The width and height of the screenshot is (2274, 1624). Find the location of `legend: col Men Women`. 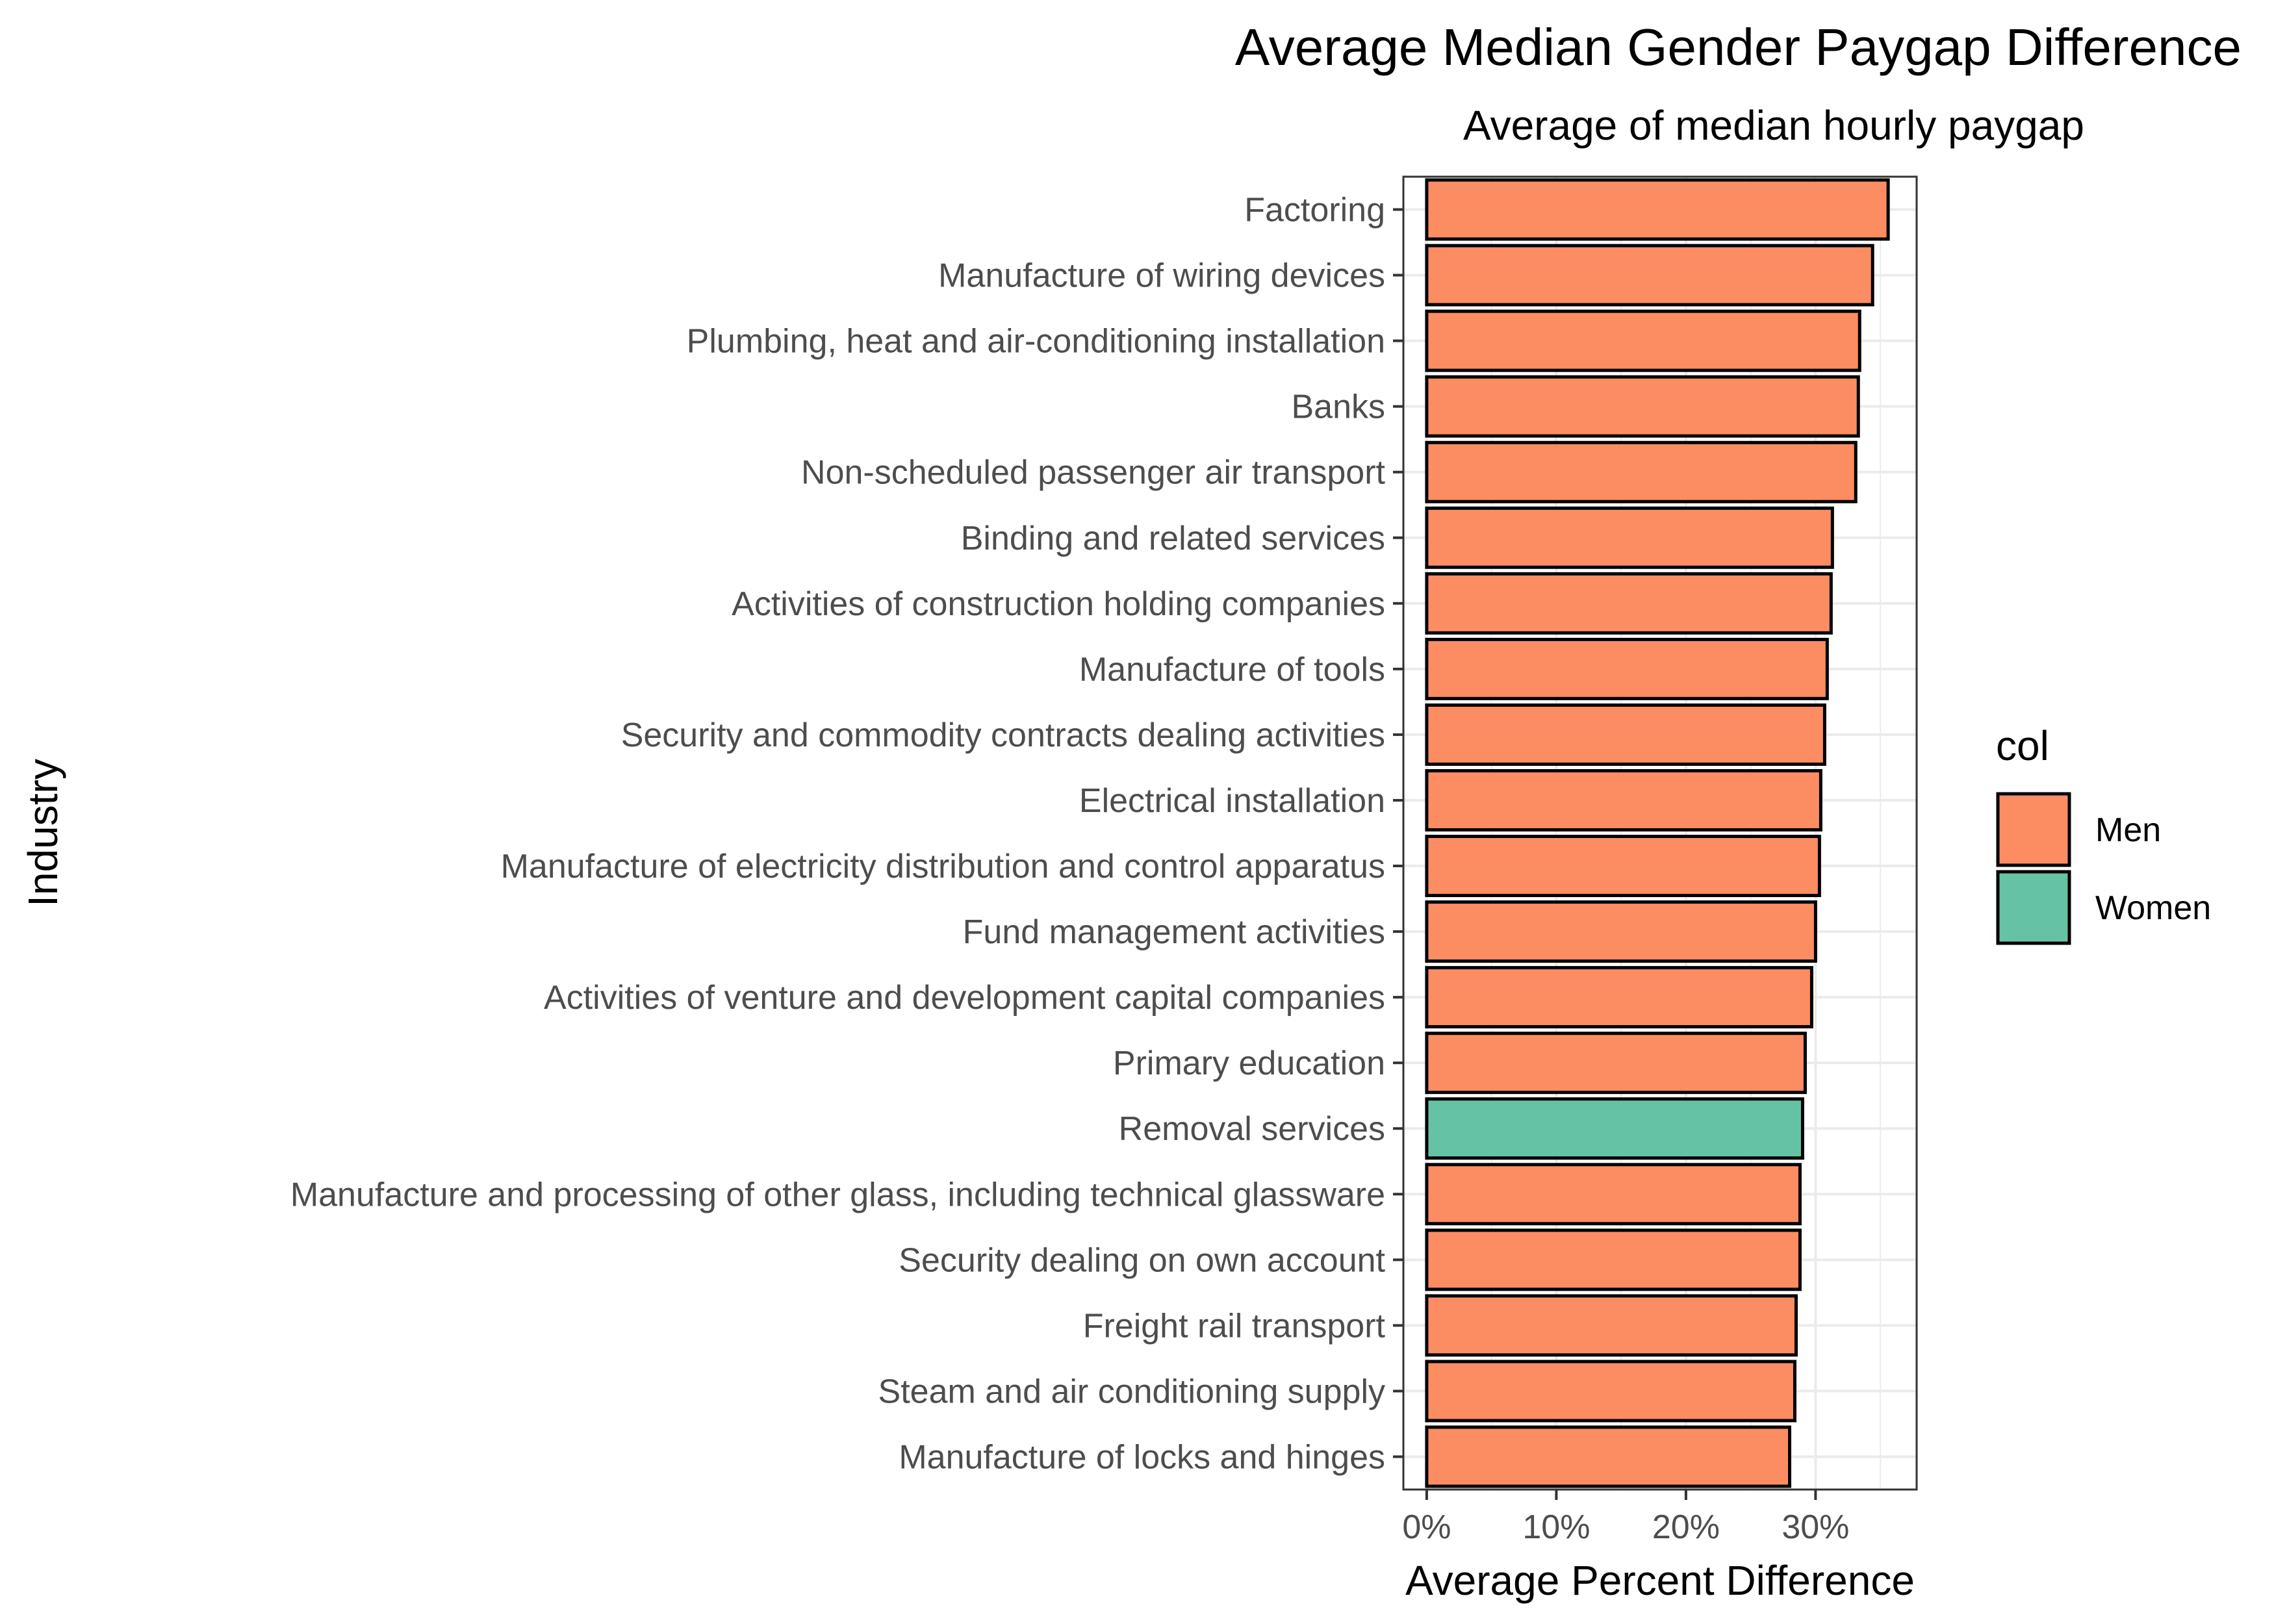

legend: col Men Women is located at coordinates (2103, 833).